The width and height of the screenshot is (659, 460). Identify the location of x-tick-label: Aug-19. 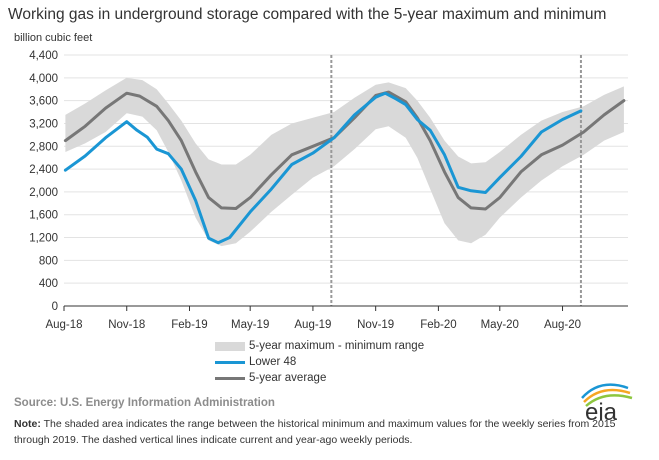
(312, 325).